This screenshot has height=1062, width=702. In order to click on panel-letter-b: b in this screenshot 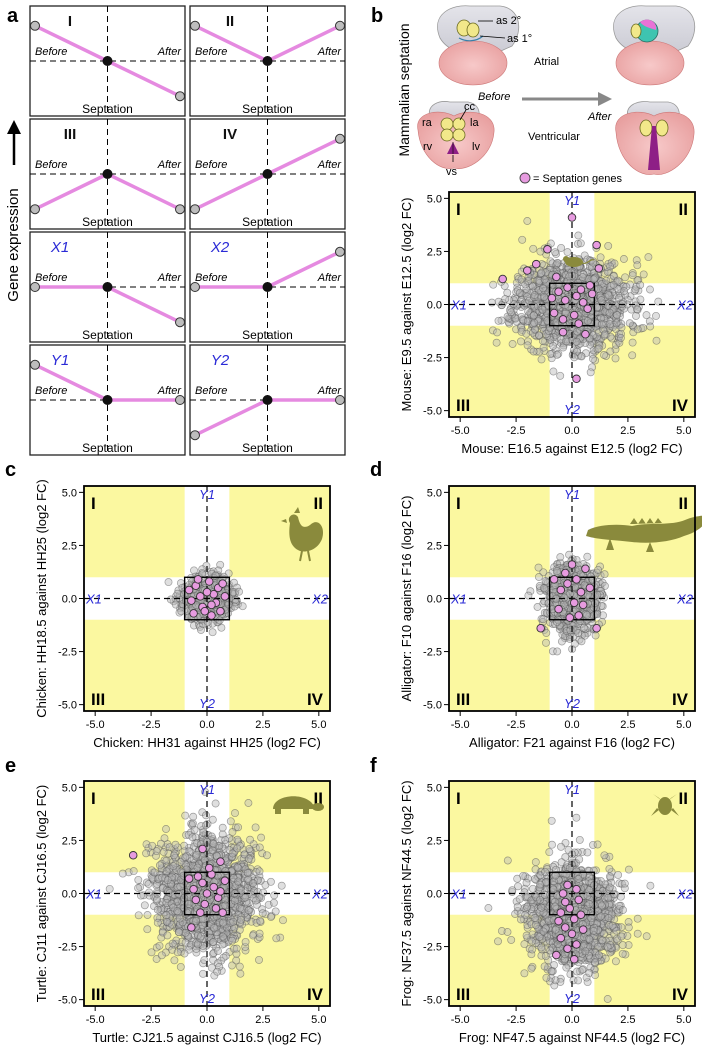, I will do `click(377, 16)`.